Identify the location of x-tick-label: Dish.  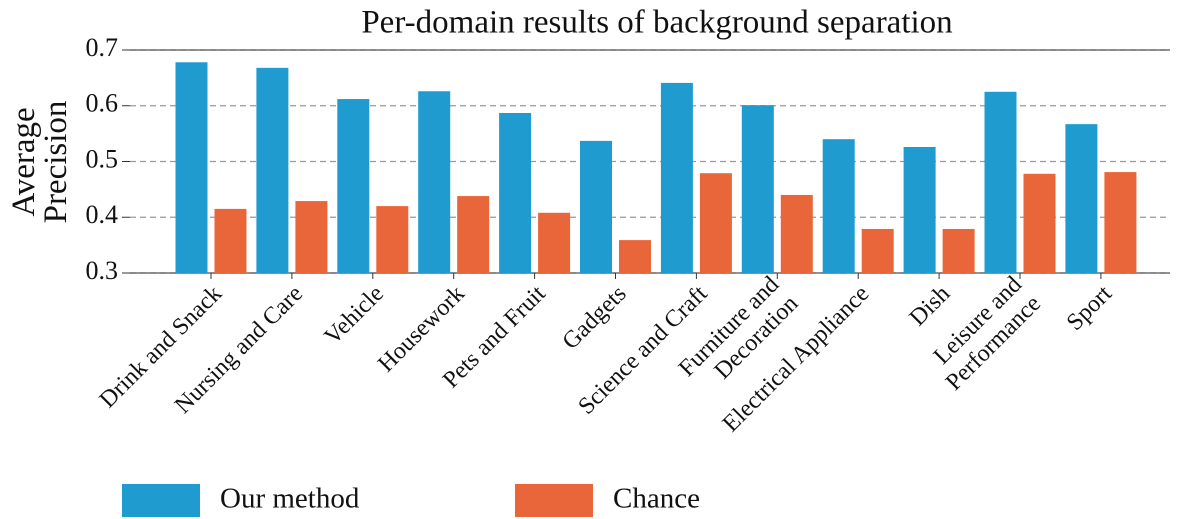
(930, 306).